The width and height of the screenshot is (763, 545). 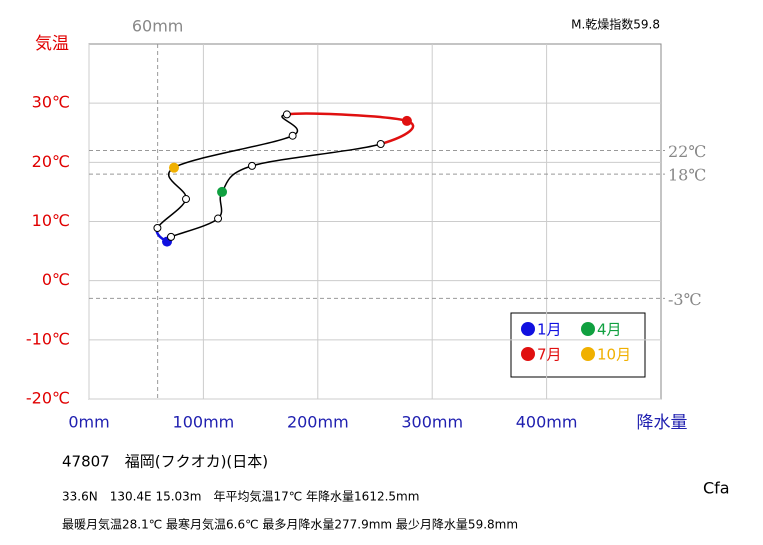 What do you see at coordinates (716, 488) in the screenshot?
I see `climate-class: Cfa` at bounding box center [716, 488].